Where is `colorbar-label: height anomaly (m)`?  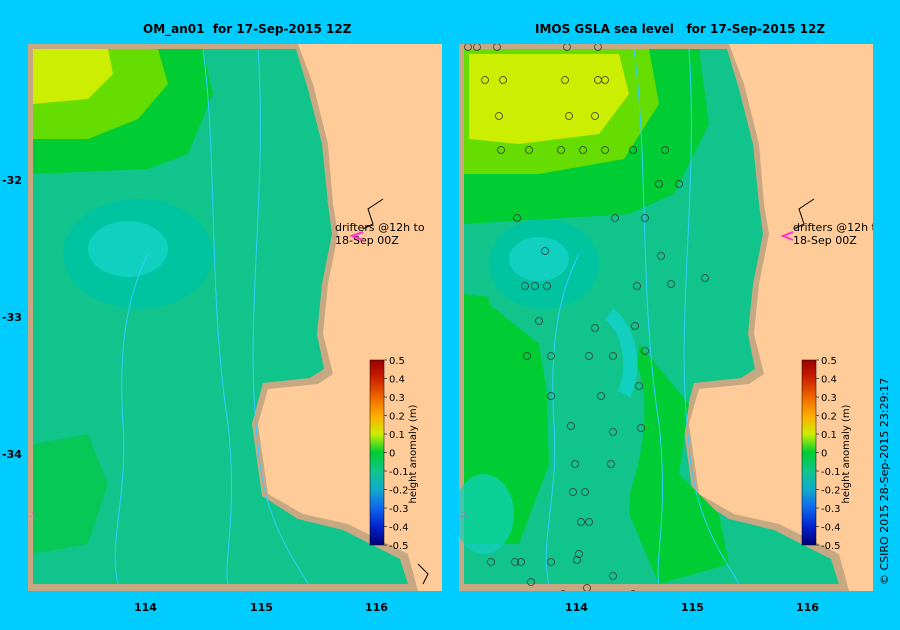 colorbar-label: height anomaly (m) is located at coordinates (846, 453).